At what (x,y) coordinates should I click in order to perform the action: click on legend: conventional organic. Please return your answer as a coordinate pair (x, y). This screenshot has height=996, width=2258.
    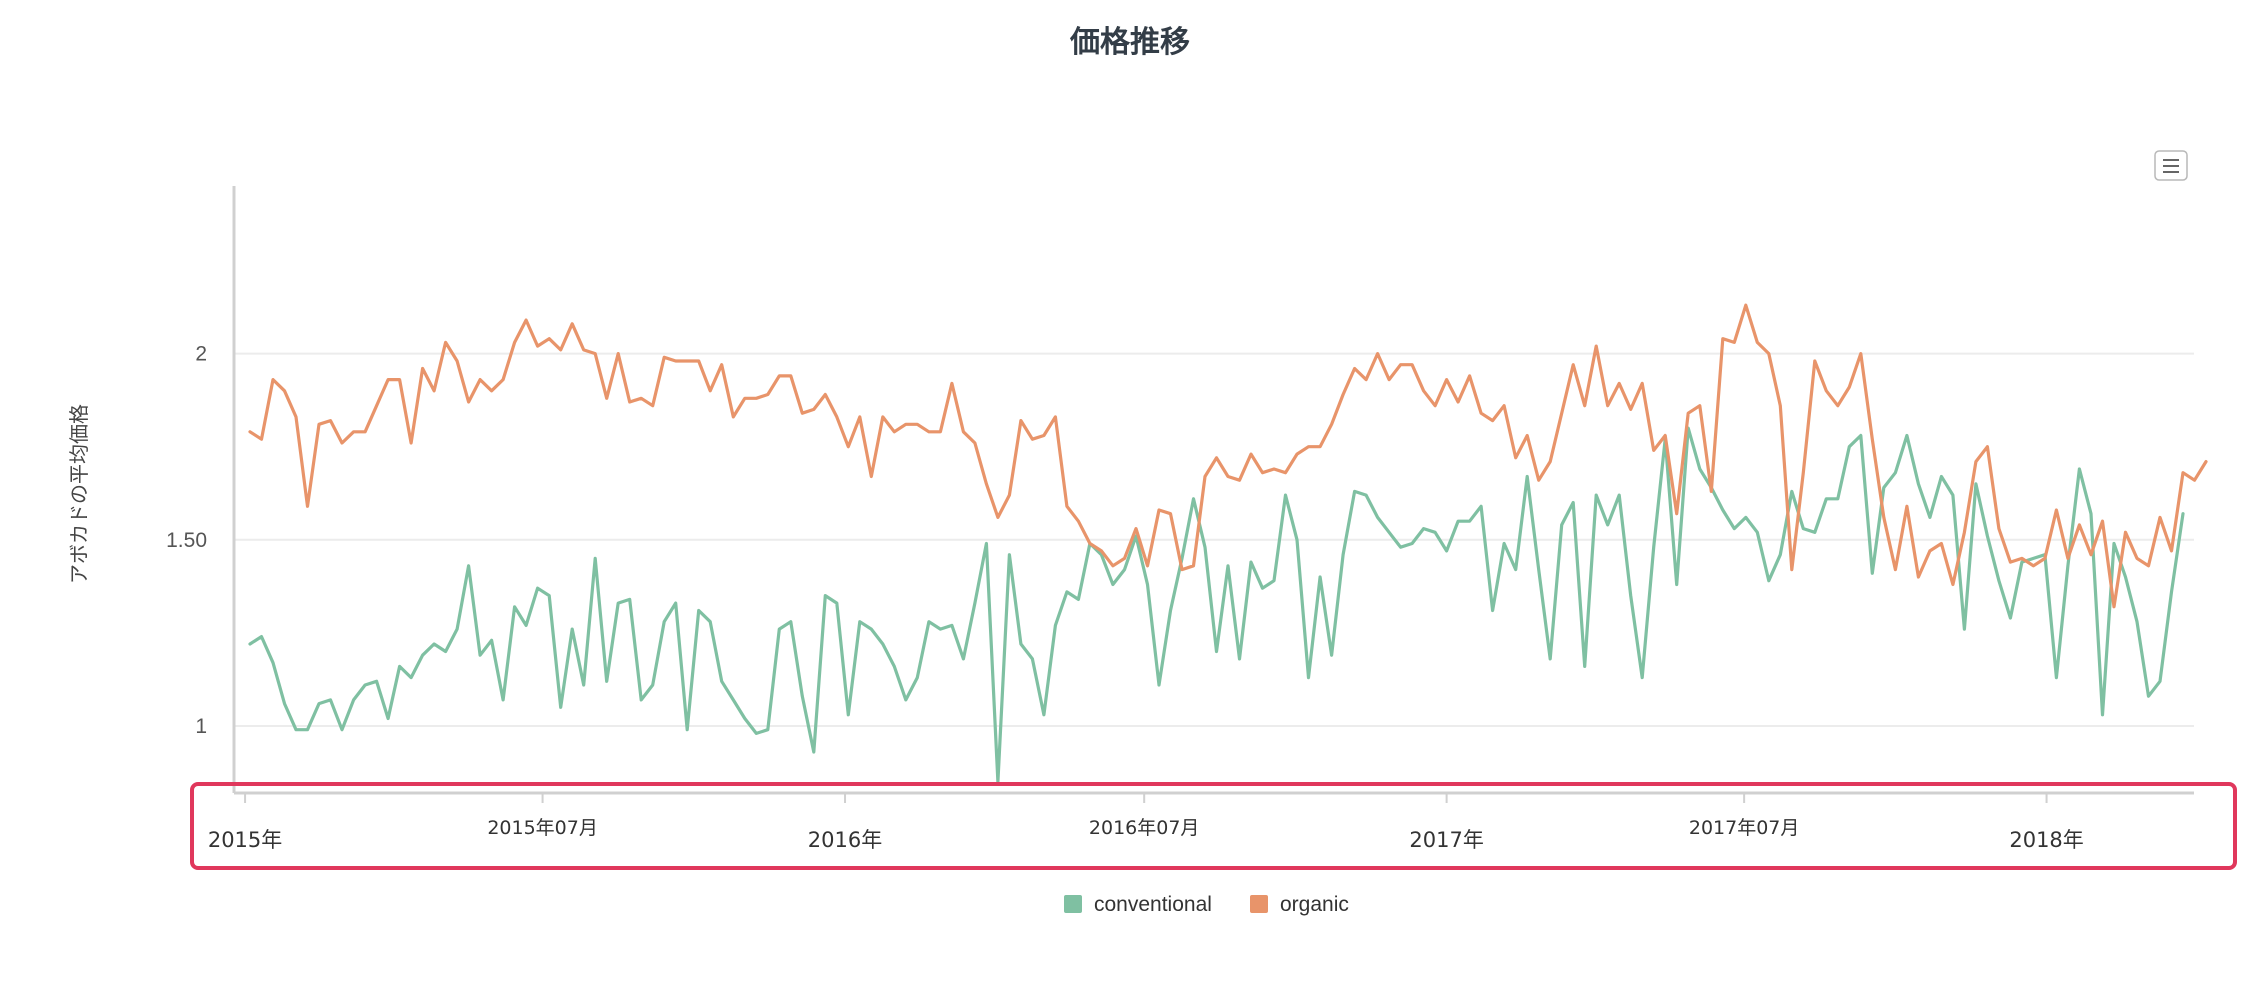
    Looking at the image, I should click on (1206, 904).